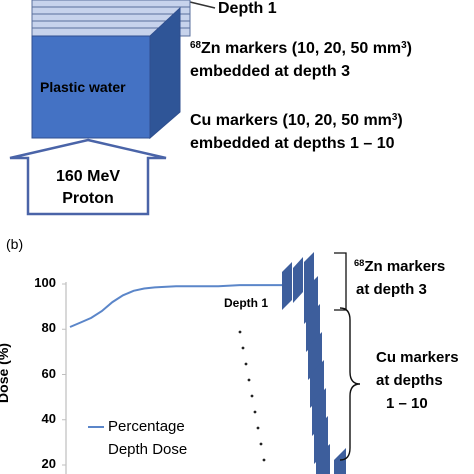 The height and width of the screenshot is (474, 474). I want to click on plastic-layer-stack, so click(111, 18).